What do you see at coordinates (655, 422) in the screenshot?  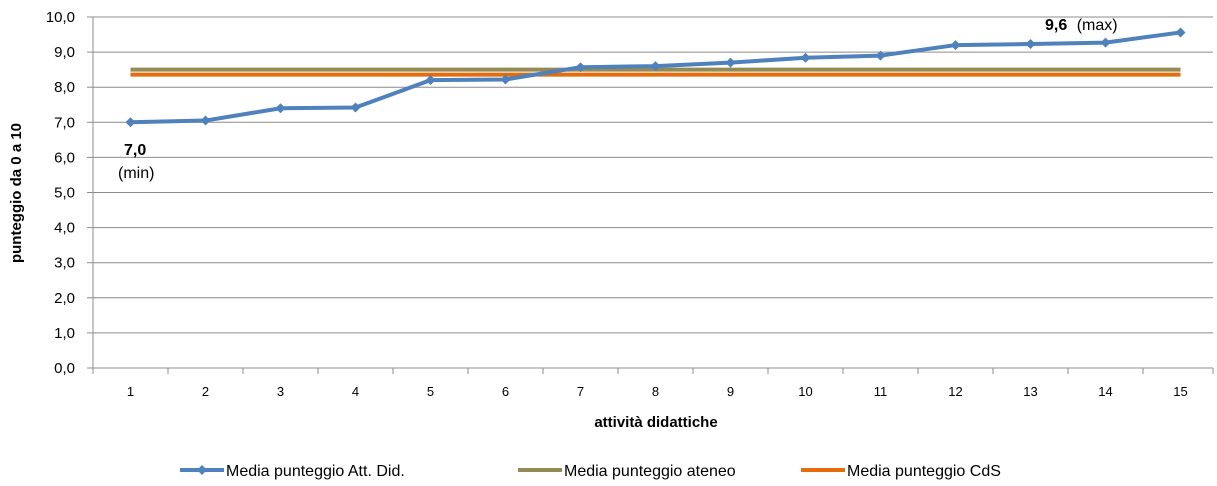 I see `x-axis-title: attività didattiche` at bounding box center [655, 422].